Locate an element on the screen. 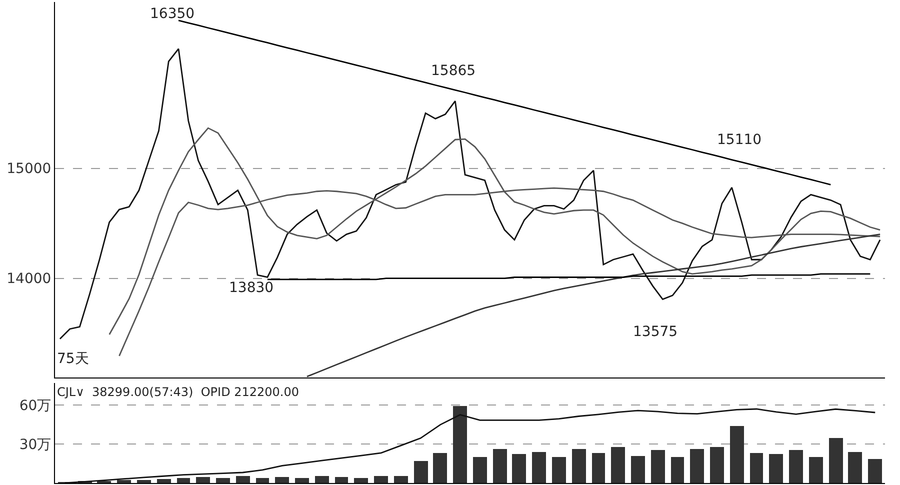 The width and height of the screenshot is (900, 485). y-tick-label: 30万 is located at coordinates (35, 445).